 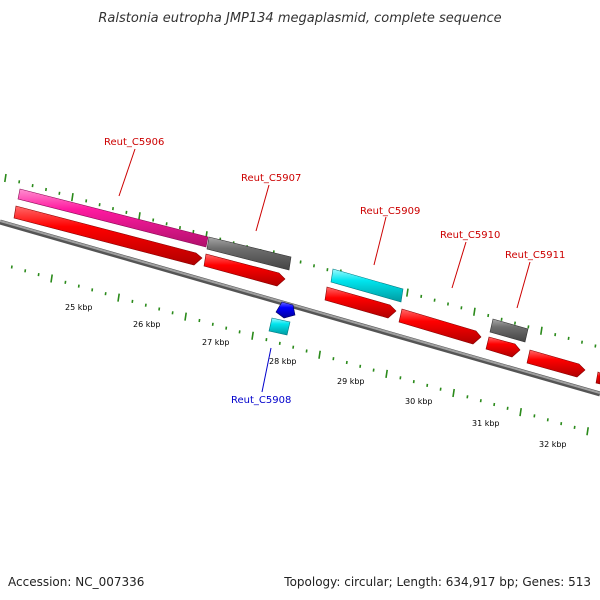 What do you see at coordinates (279, 326) in the screenshot?
I see `reverse-cog-reut-c5908` at bounding box center [279, 326].